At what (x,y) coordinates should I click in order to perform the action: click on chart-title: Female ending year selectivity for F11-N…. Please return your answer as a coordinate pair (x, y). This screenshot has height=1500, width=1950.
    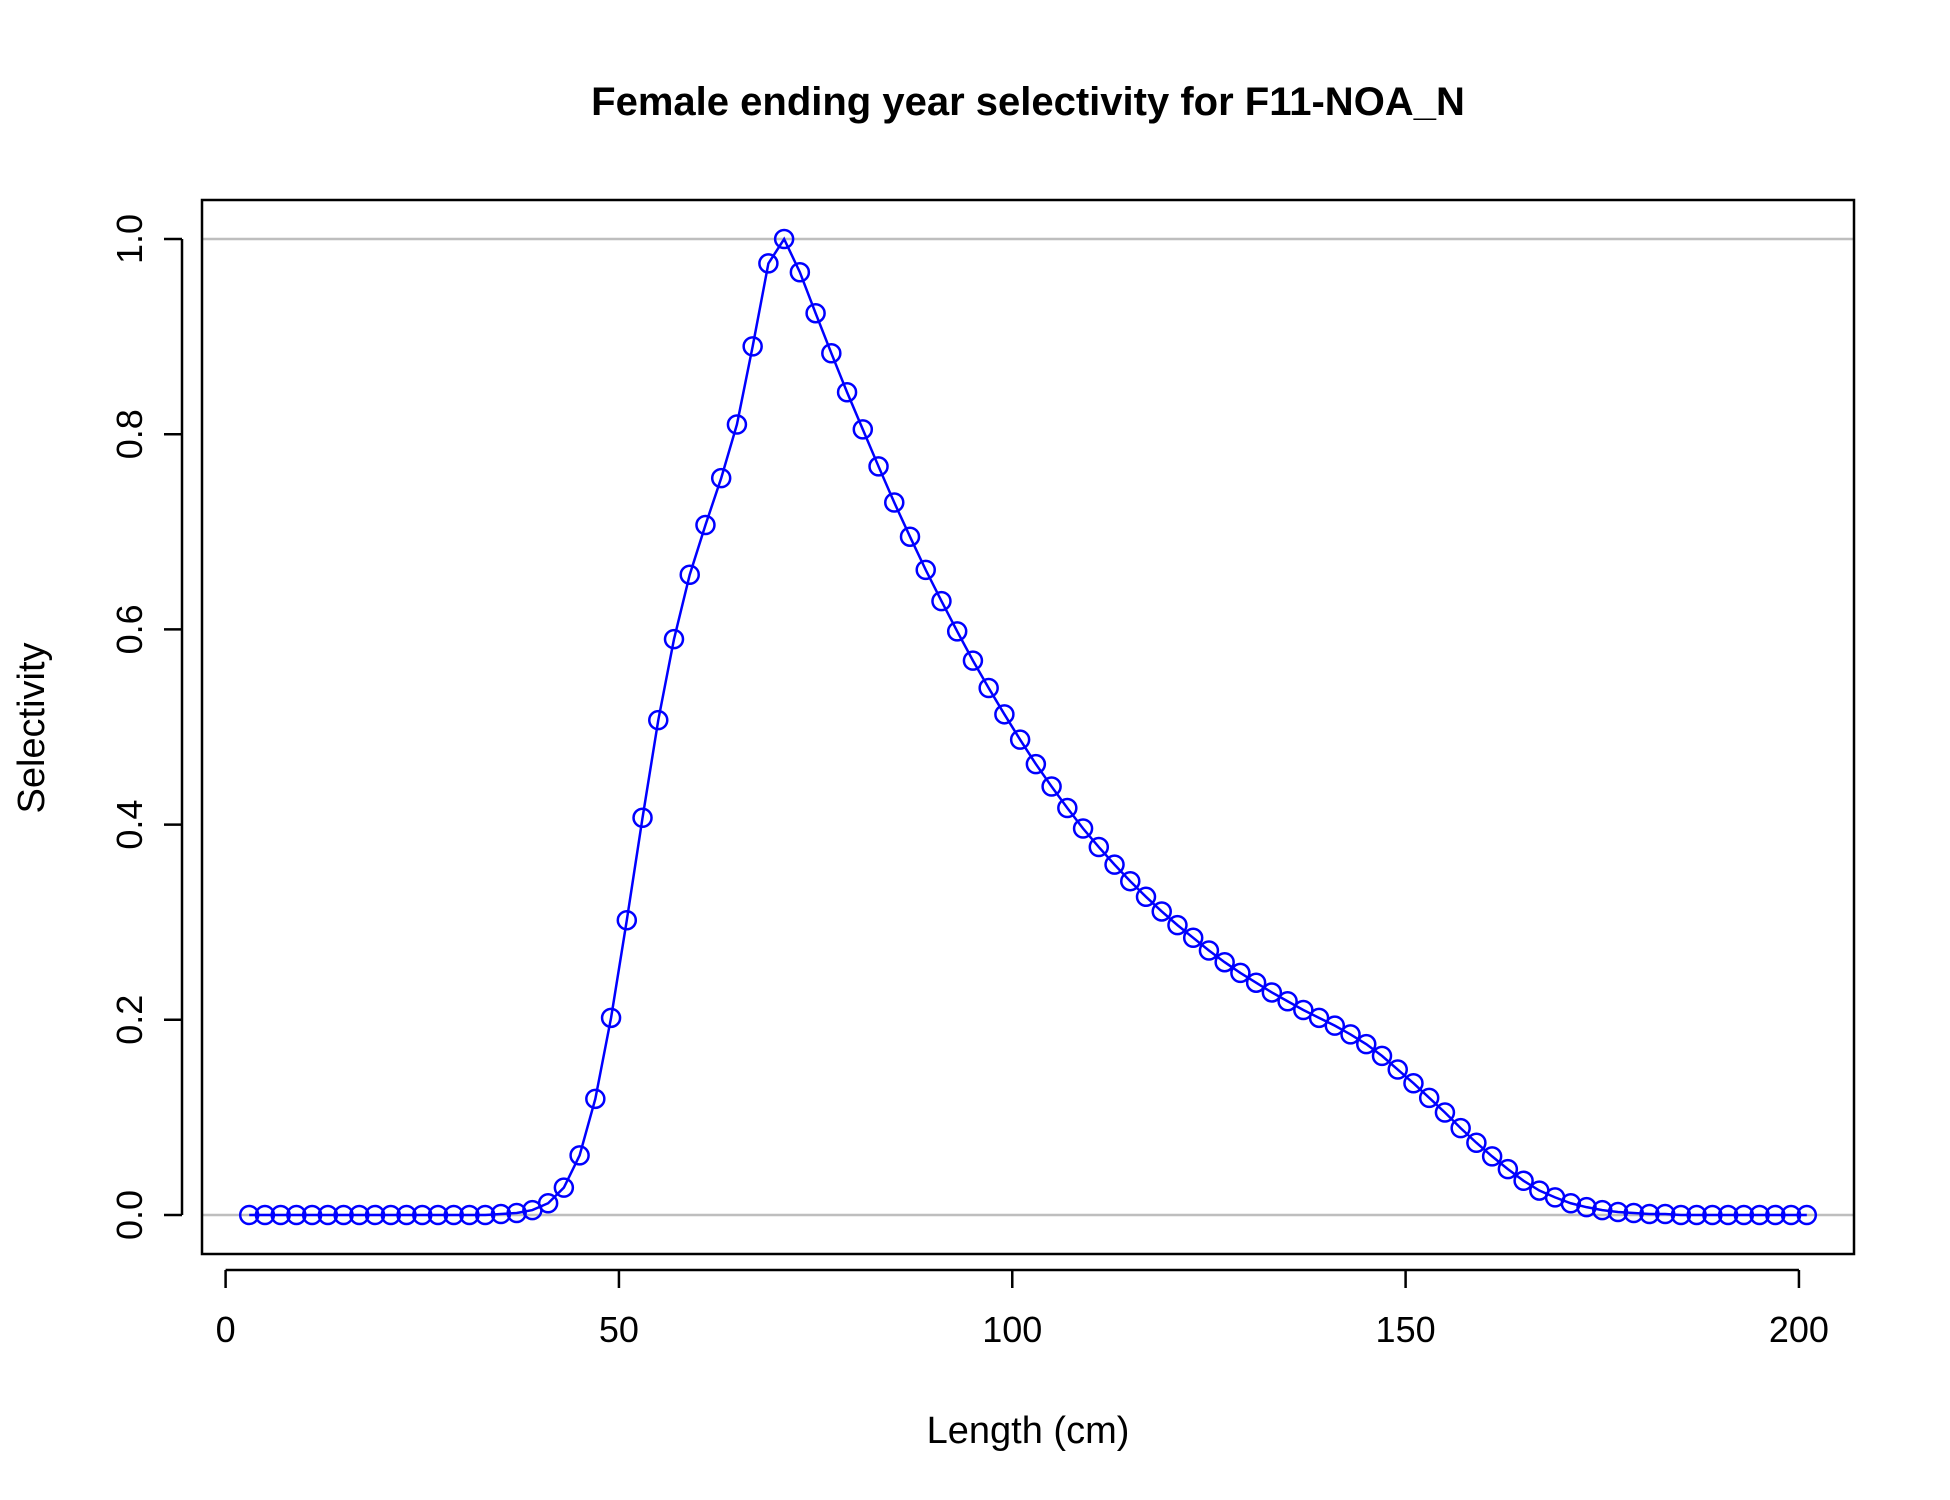
    Looking at the image, I should click on (1028, 102).